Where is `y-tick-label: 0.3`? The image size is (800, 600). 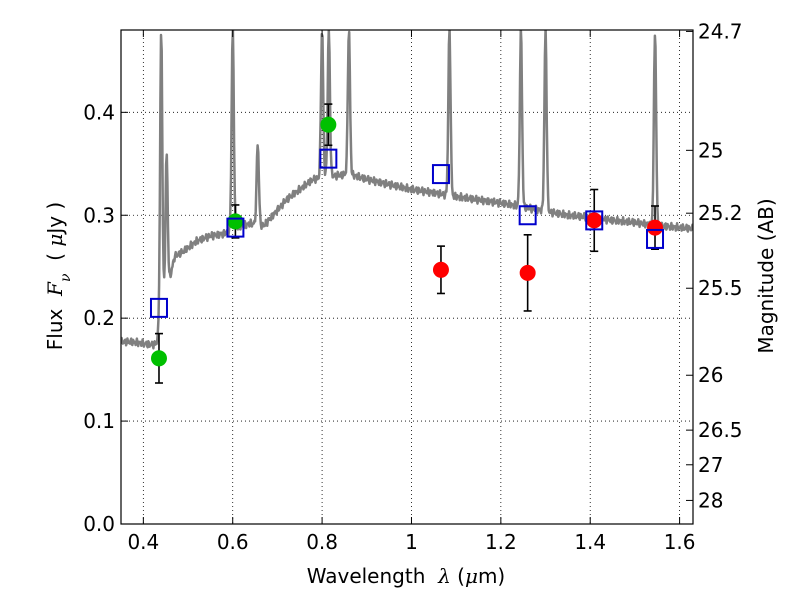
y-tick-label: 0.3 is located at coordinates (99, 215).